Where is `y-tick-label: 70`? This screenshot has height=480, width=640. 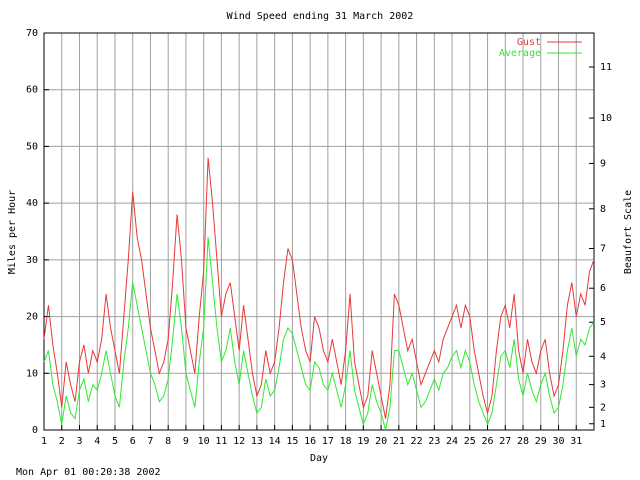 y-tick-label: 70 is located at coordinates (32, 33).